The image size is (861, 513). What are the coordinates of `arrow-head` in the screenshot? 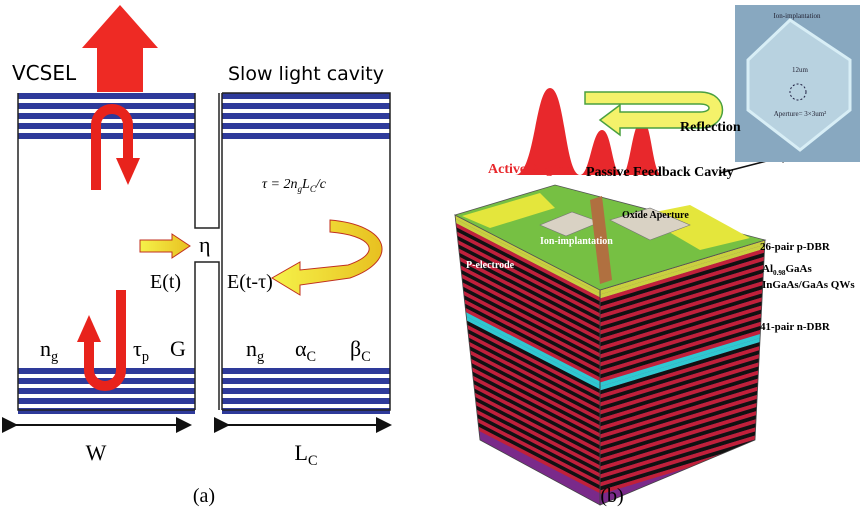 It's located at (89, 328).